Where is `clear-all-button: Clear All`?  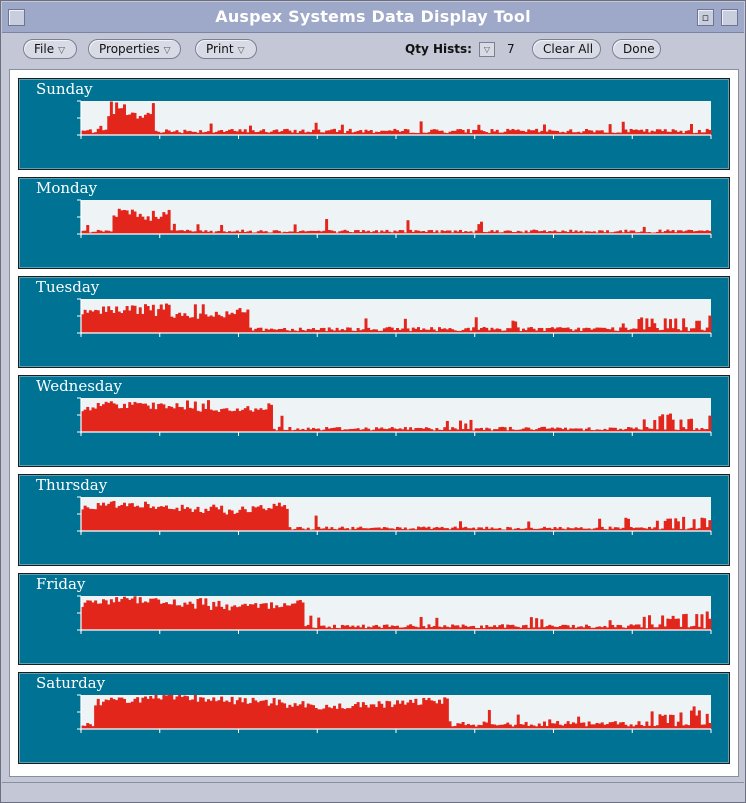
clear-all-button: Clear All is located at coordinates (566, 49).